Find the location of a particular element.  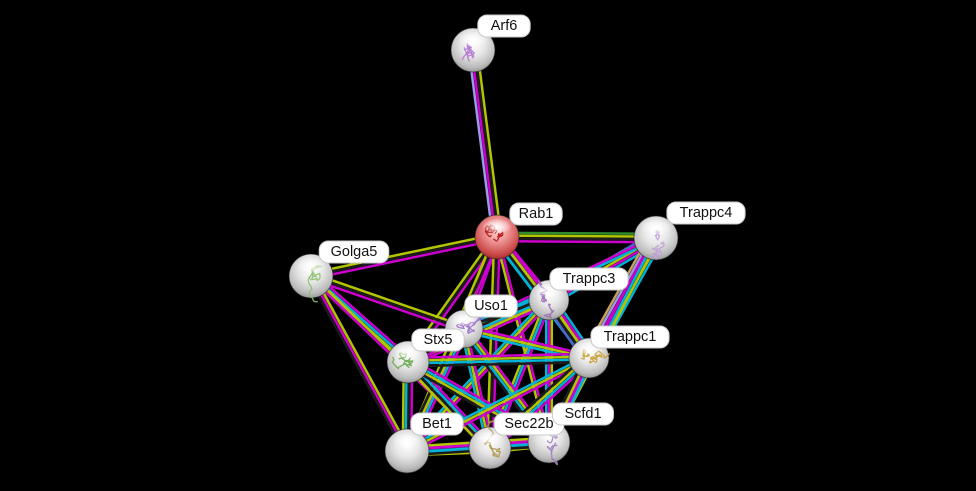

label-stx5: Stx5 is located at coordinates (438, 340).